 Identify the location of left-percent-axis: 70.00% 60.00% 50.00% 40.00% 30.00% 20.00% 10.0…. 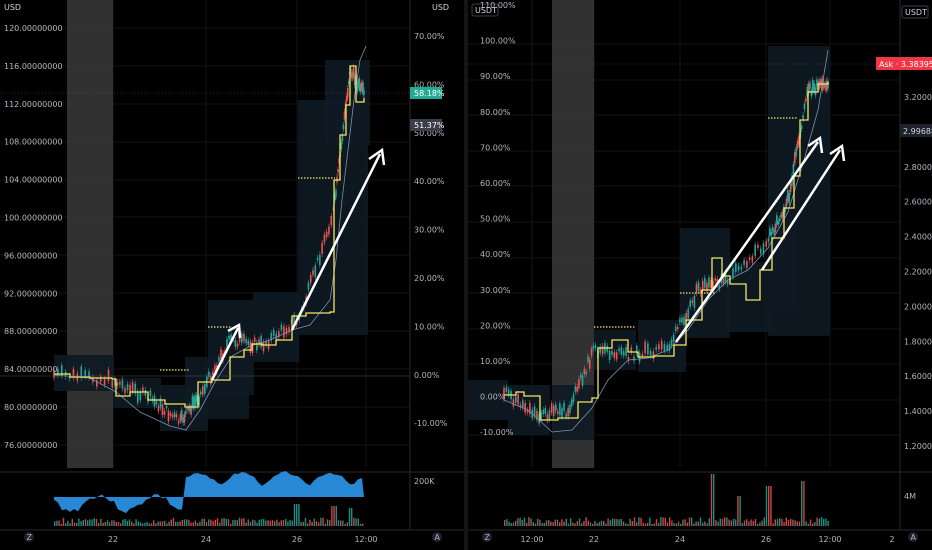
(431, 230).